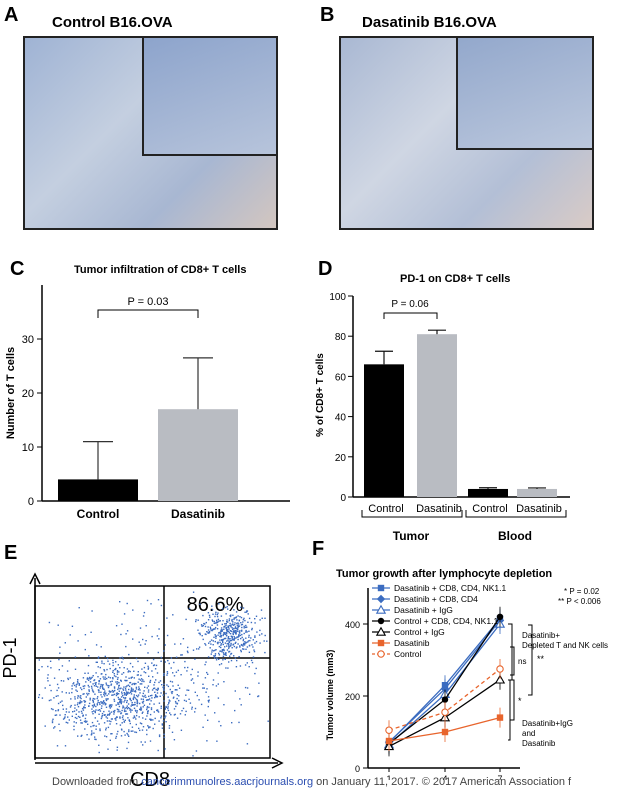 The height and width of the screenshot is (792, 628). Describe the element at coordinates (28, 340) in the screenshot. I see `c-ytick-label: 30` at that location.